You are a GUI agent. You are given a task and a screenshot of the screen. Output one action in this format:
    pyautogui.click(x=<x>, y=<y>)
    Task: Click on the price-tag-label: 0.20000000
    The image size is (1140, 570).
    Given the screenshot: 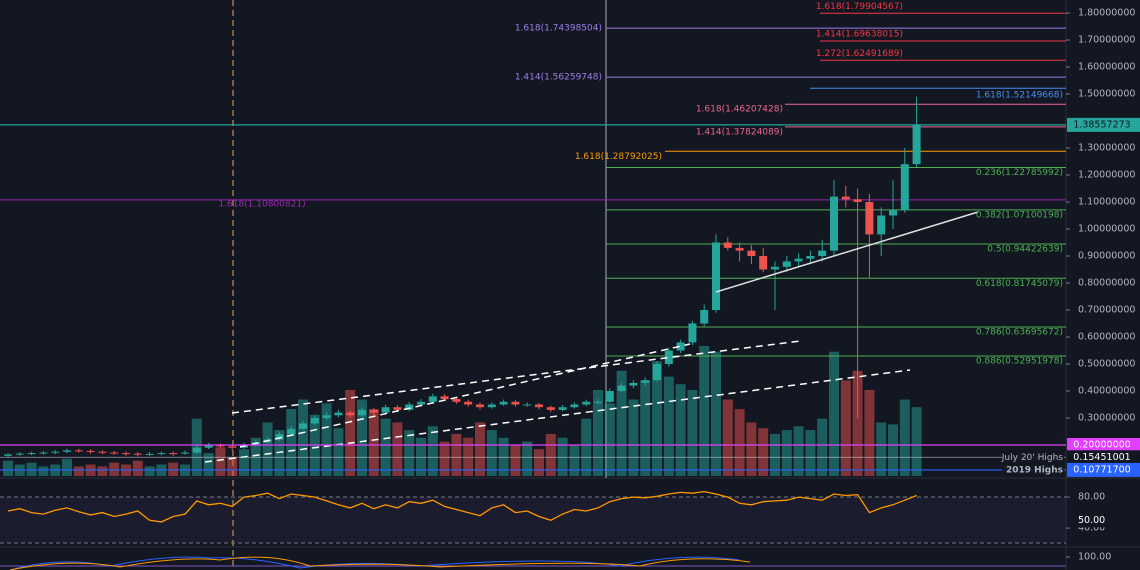 What is the action you would take?
    pyautogui.click(x=1101, y=445)
    